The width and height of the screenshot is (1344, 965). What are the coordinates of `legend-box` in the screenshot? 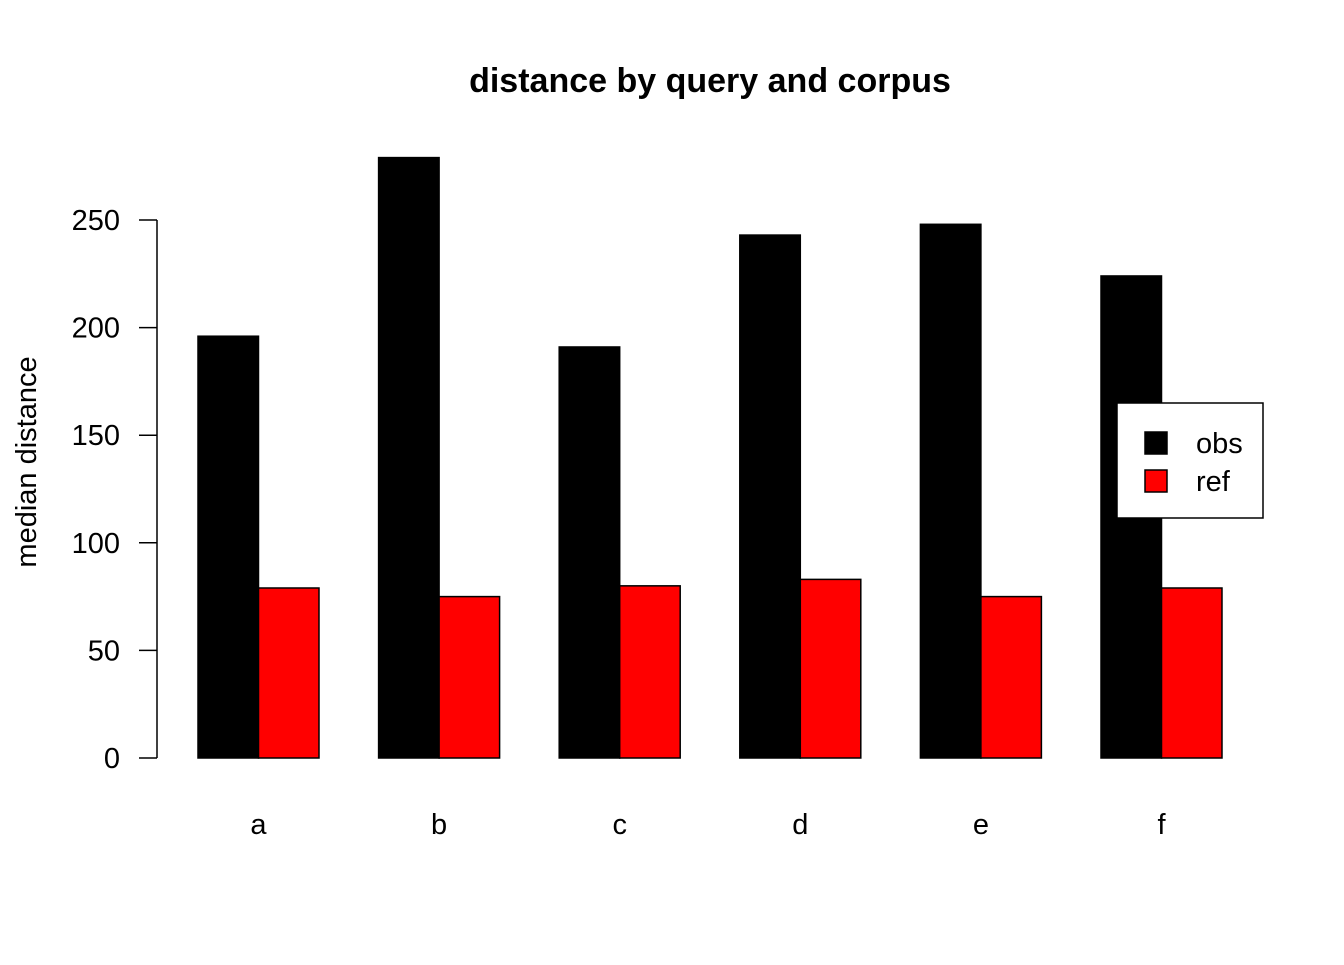 It's located at (1190, 460).